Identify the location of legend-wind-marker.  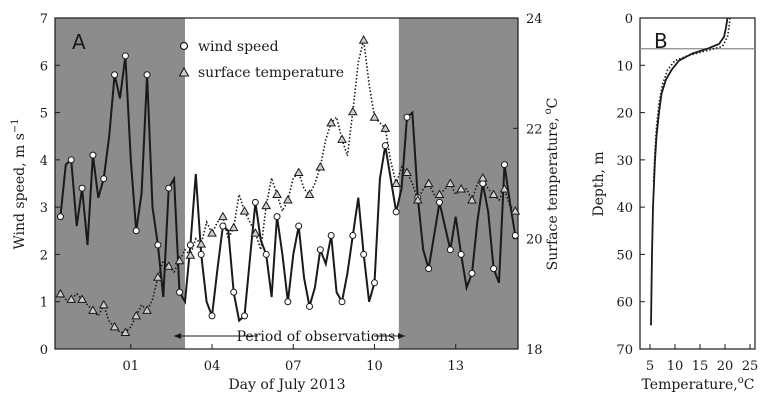
(184, 46).